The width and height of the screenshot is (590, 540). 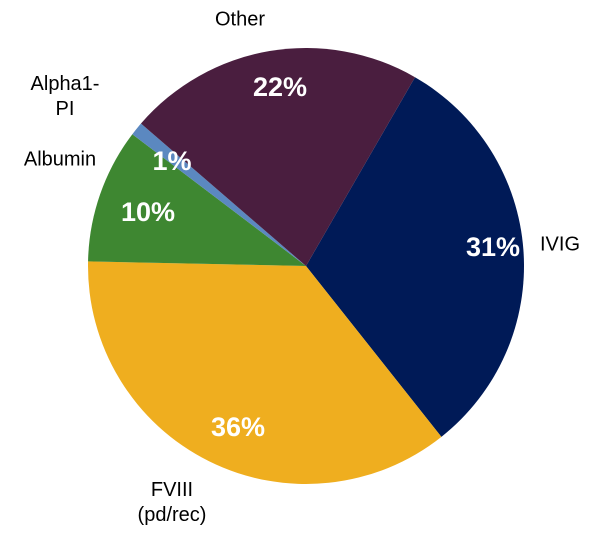 I want to click on slice-label: Albumin, so click(x=60, y=159).